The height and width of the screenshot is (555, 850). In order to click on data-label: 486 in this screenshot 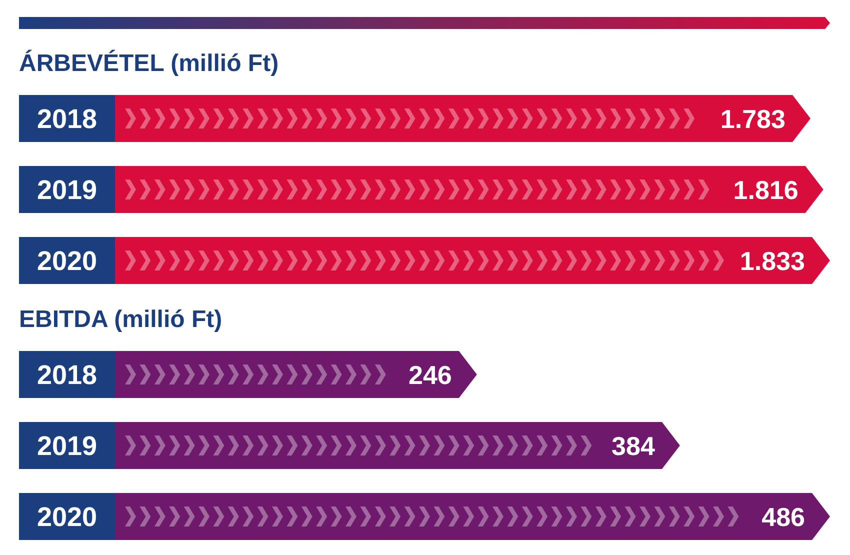, I will do `click(783, 517)`.